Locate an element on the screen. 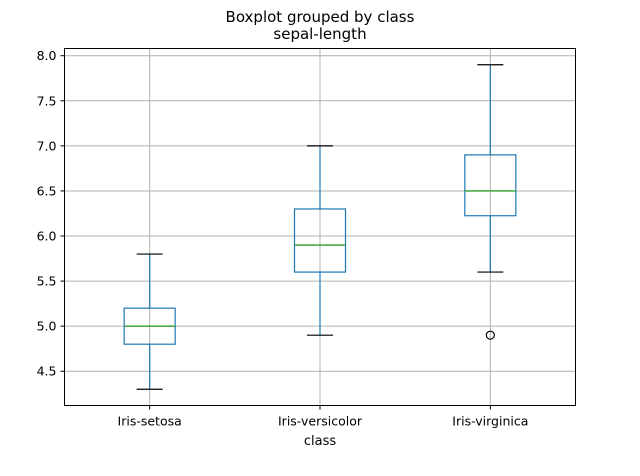 This screenshot has width=640, height=476. x-tick-label: Iris-virginica is located at coordinates (490, 421).